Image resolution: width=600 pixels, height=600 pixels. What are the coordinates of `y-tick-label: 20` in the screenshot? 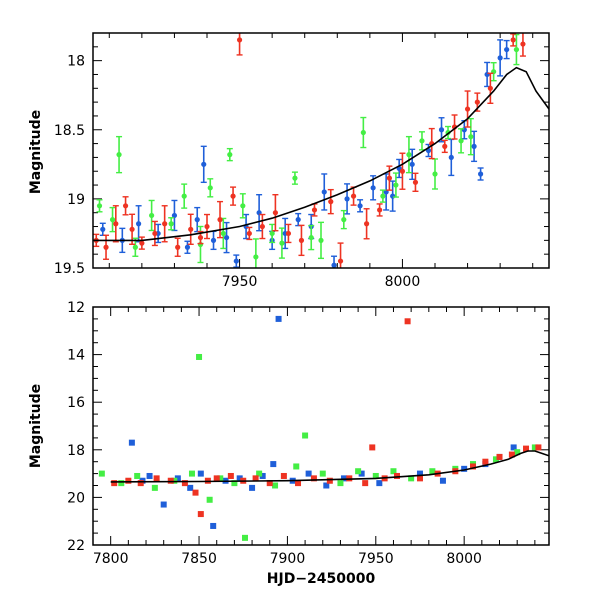 It's located at (76, 498).